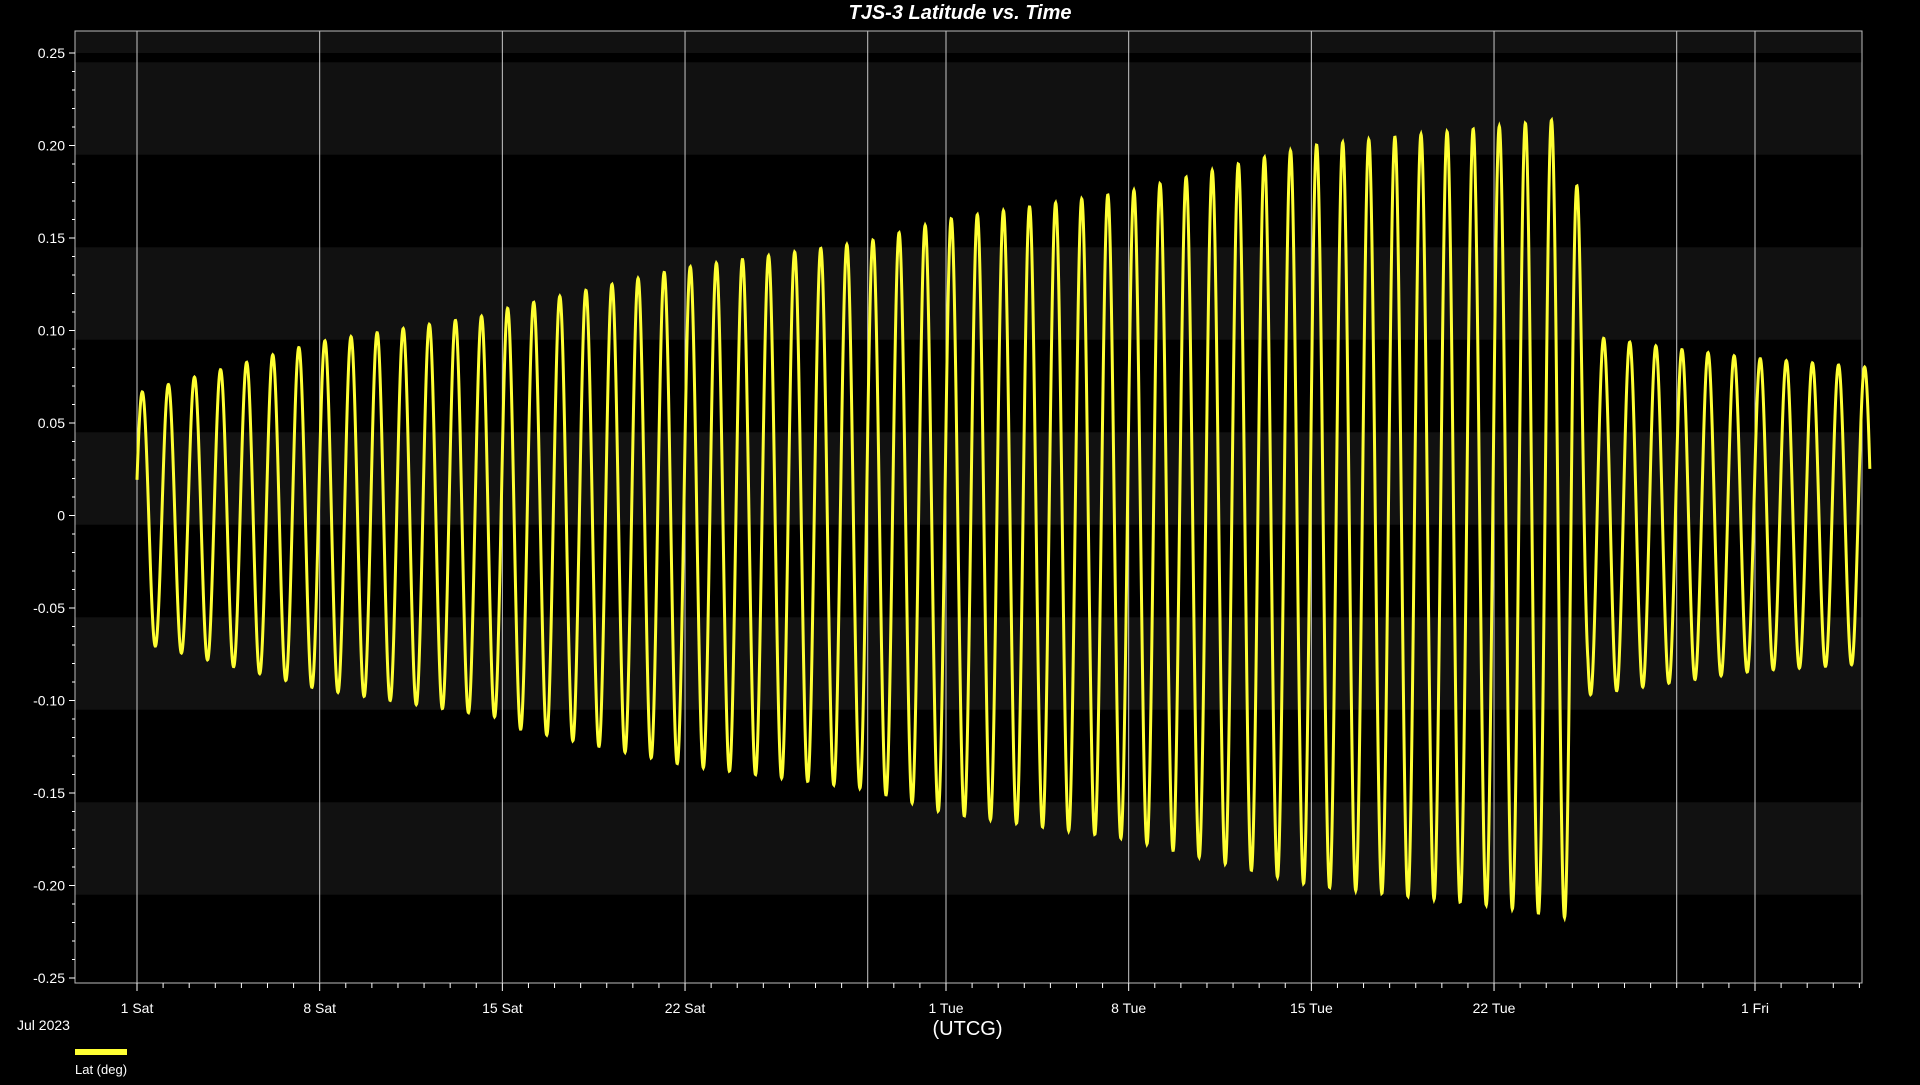  What do you see at coordinates (1755, 1008) in the screenshot?
I see `x-tick-label: 1 Fri` at bounding box center [1755, 1008].